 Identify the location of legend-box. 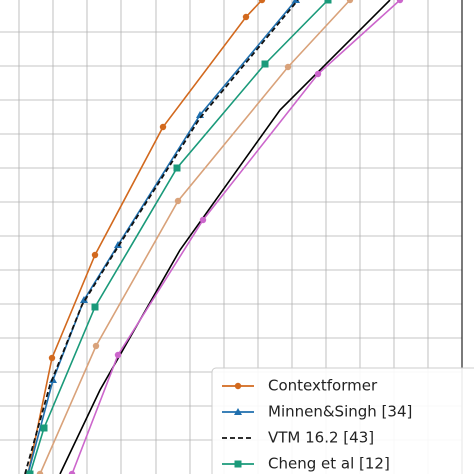
(342, 420).